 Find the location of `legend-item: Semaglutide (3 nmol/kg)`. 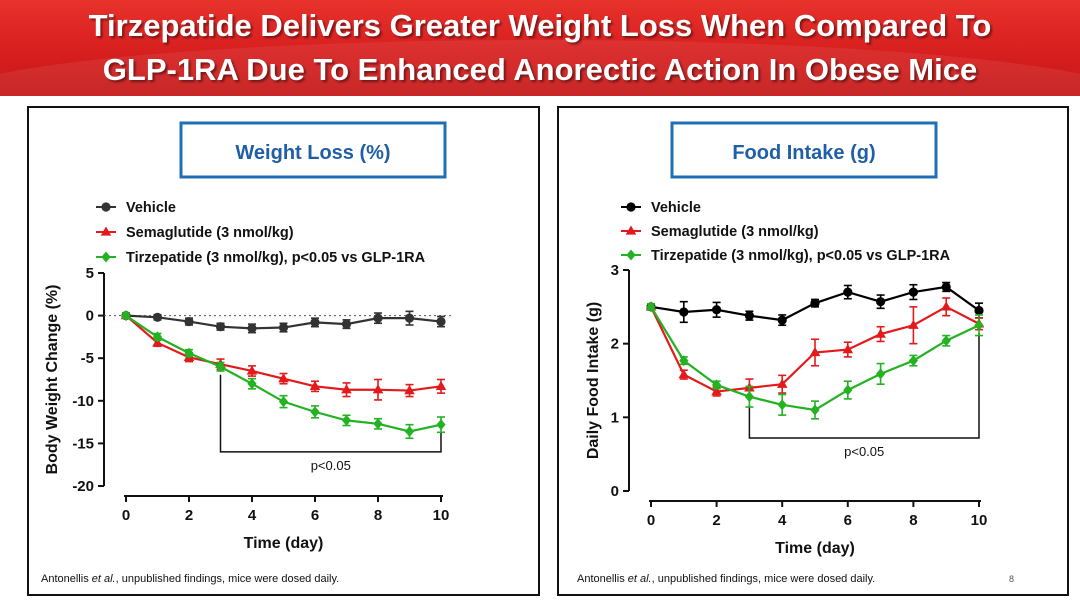

legend-item: Semaglutide (3 nmol/kg) is located at coordinates (195, 233).